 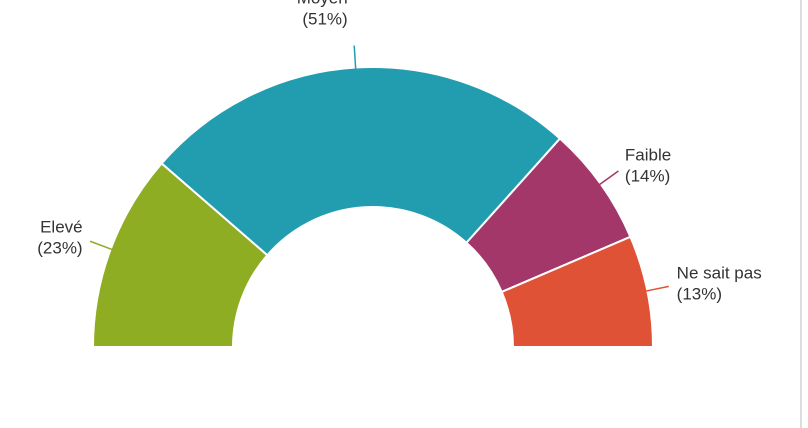 What do you see at coordinates (577, 291) in the screenshot?
I see `slice` at bounding box center [577, 291].